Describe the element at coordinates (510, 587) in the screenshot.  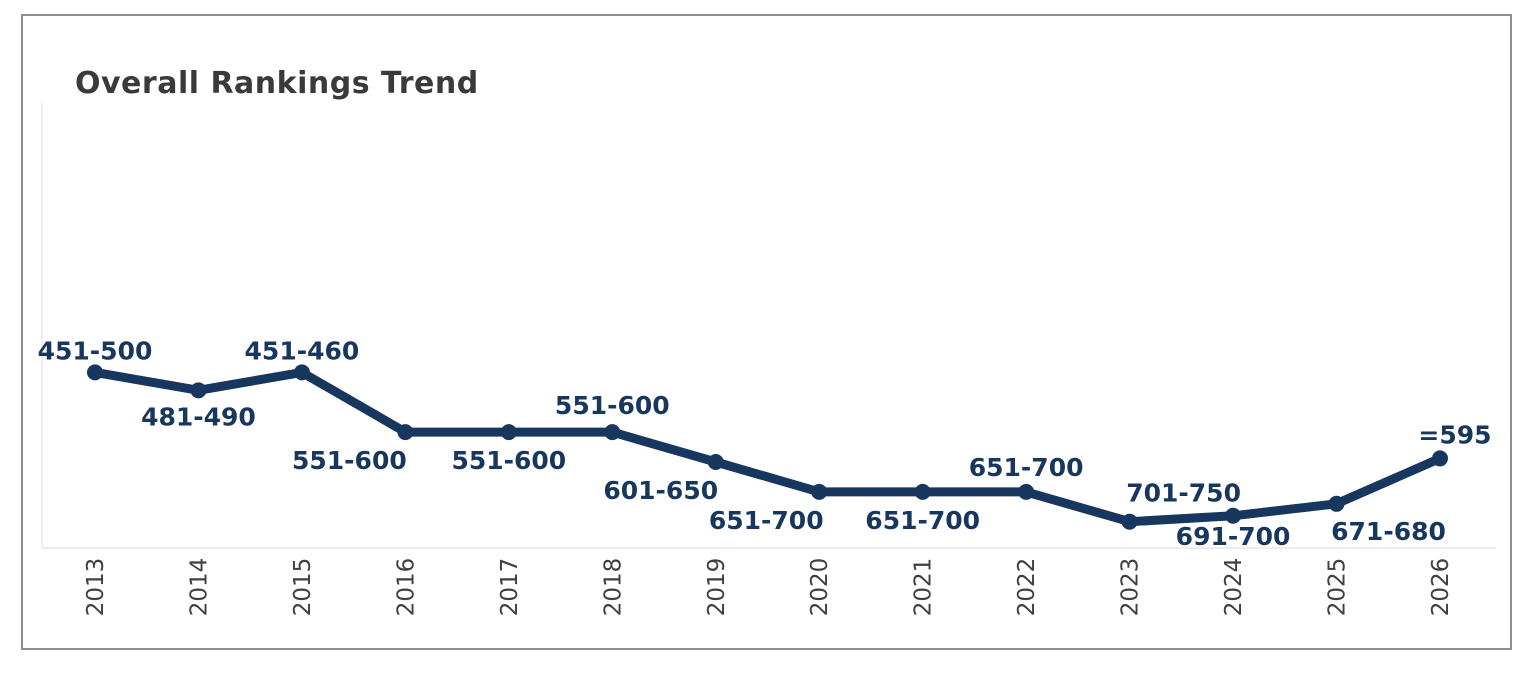
I see `x-tick-label-2017: 2017` at that location.